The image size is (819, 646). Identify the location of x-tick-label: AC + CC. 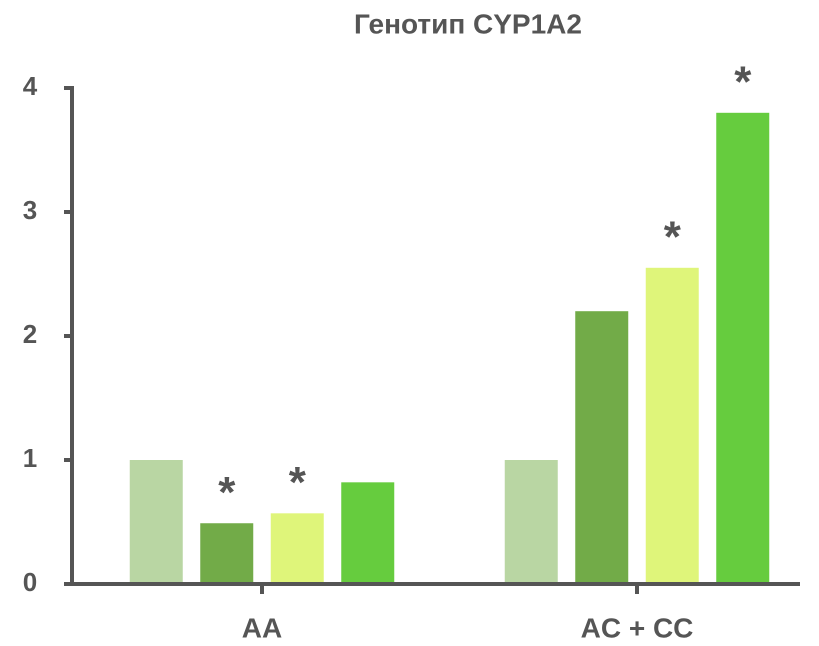
(637, 627).